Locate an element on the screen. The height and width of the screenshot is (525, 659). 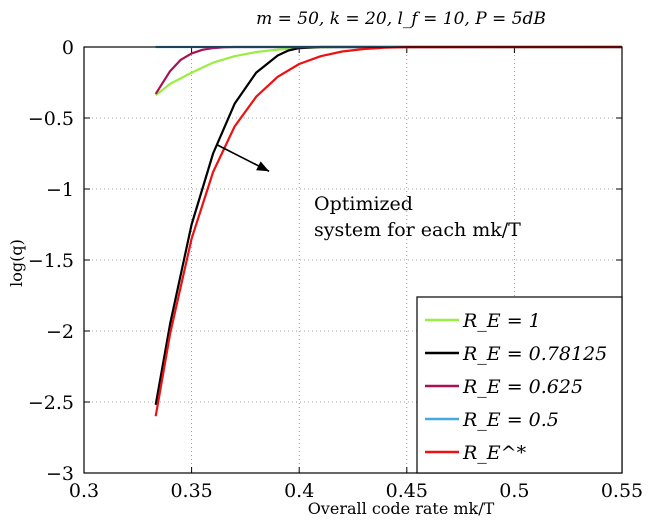
legend-entry-label: R_E = 0.5 is located at coordinates (510, 420).